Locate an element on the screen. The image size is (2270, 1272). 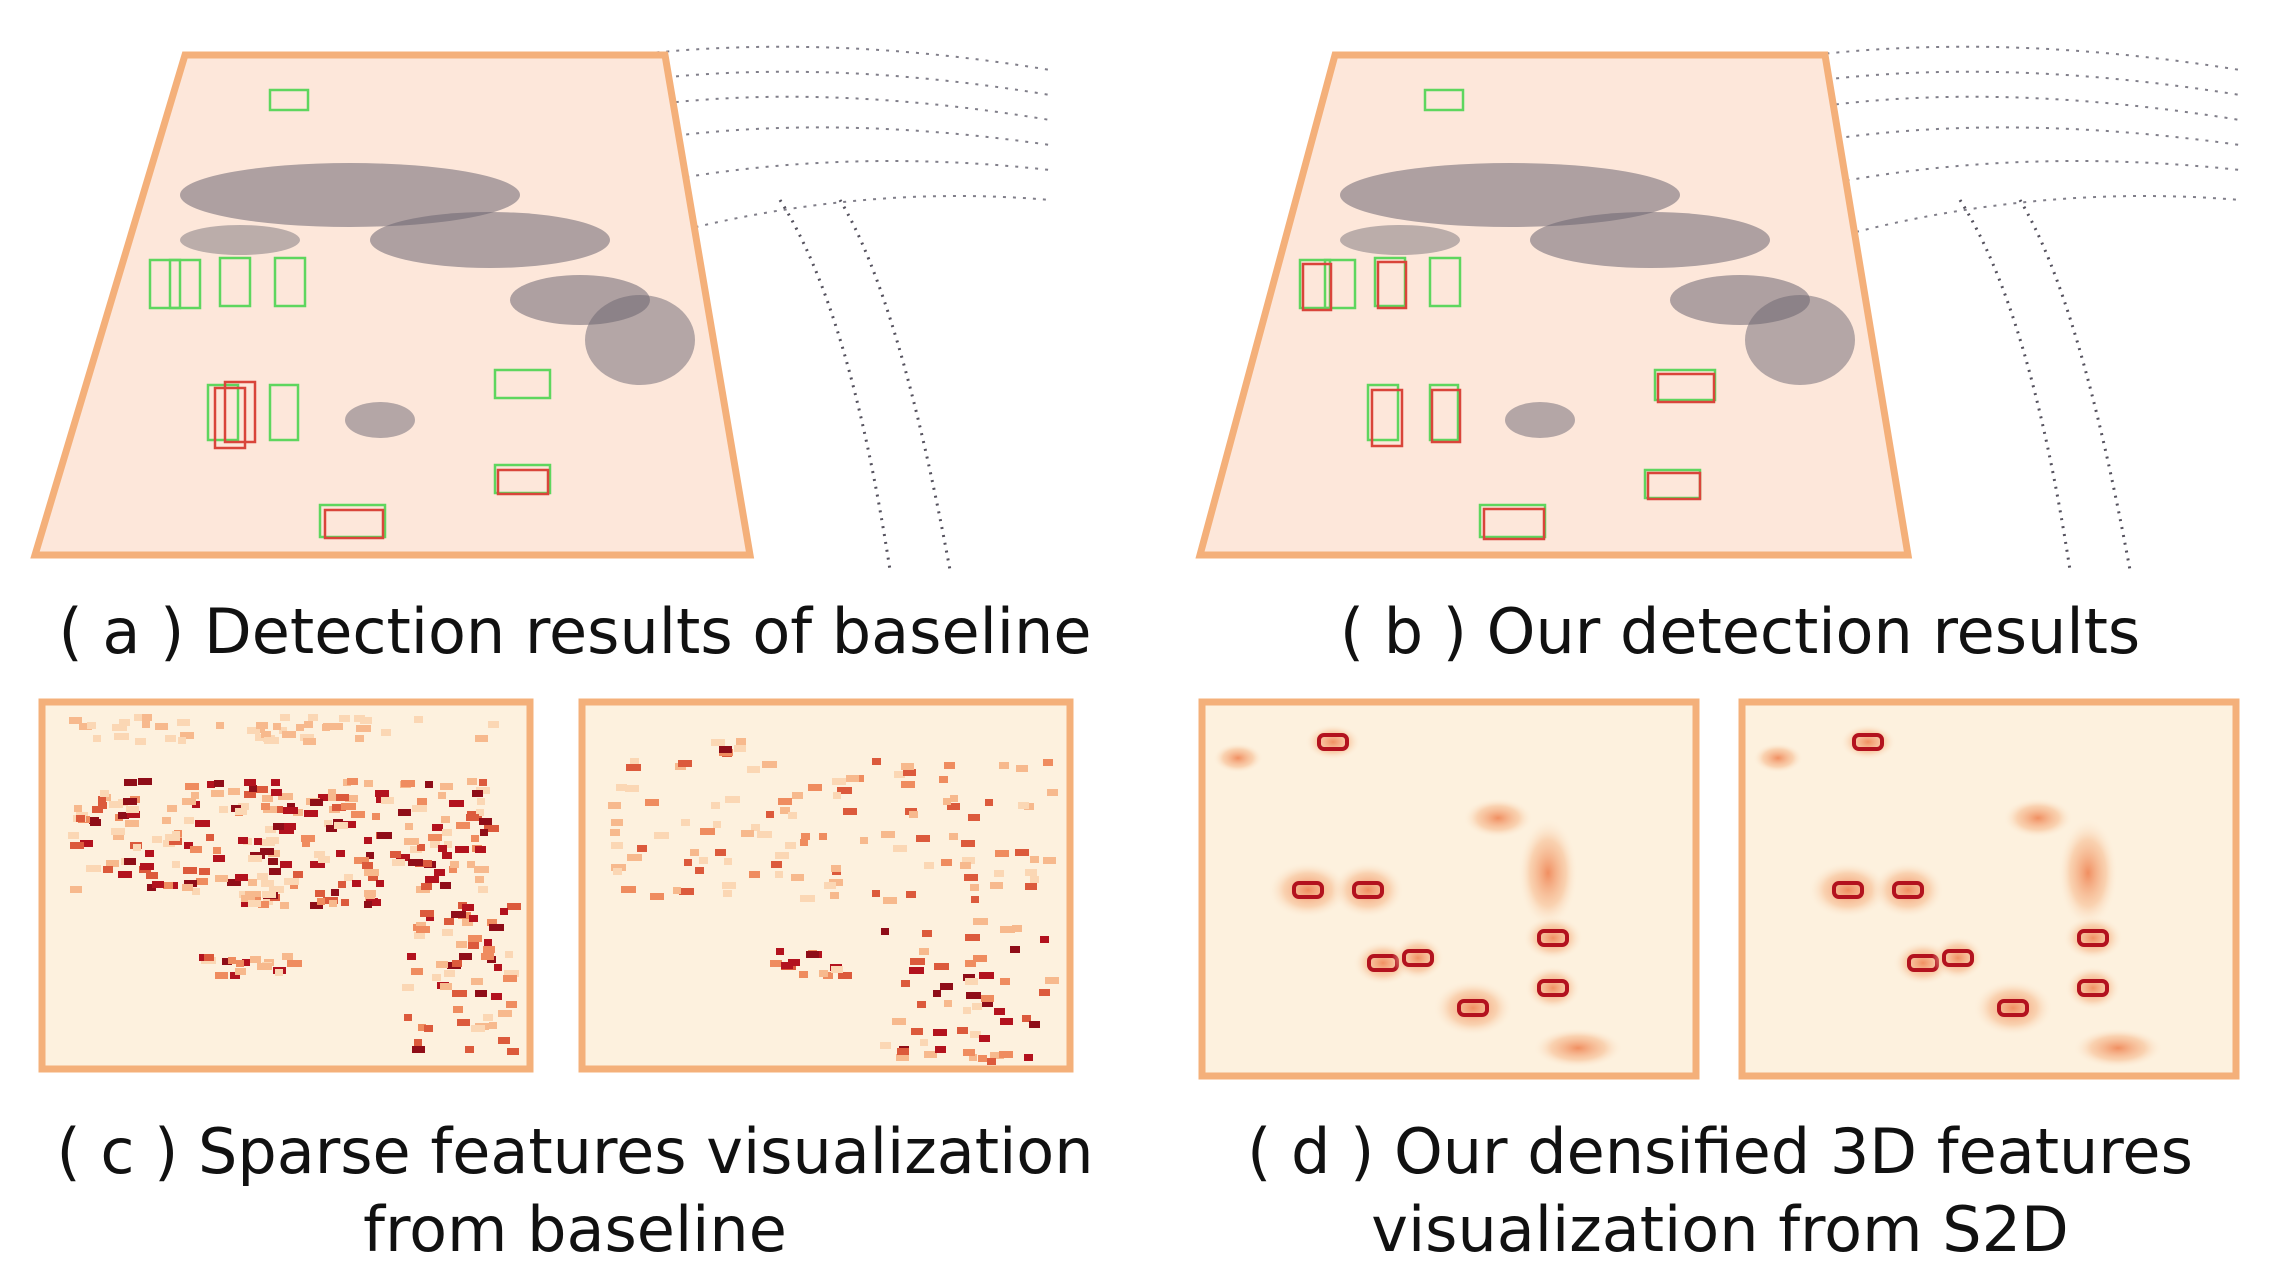
caption-c-line2: from baseline is located at coordinates (575, 1229).